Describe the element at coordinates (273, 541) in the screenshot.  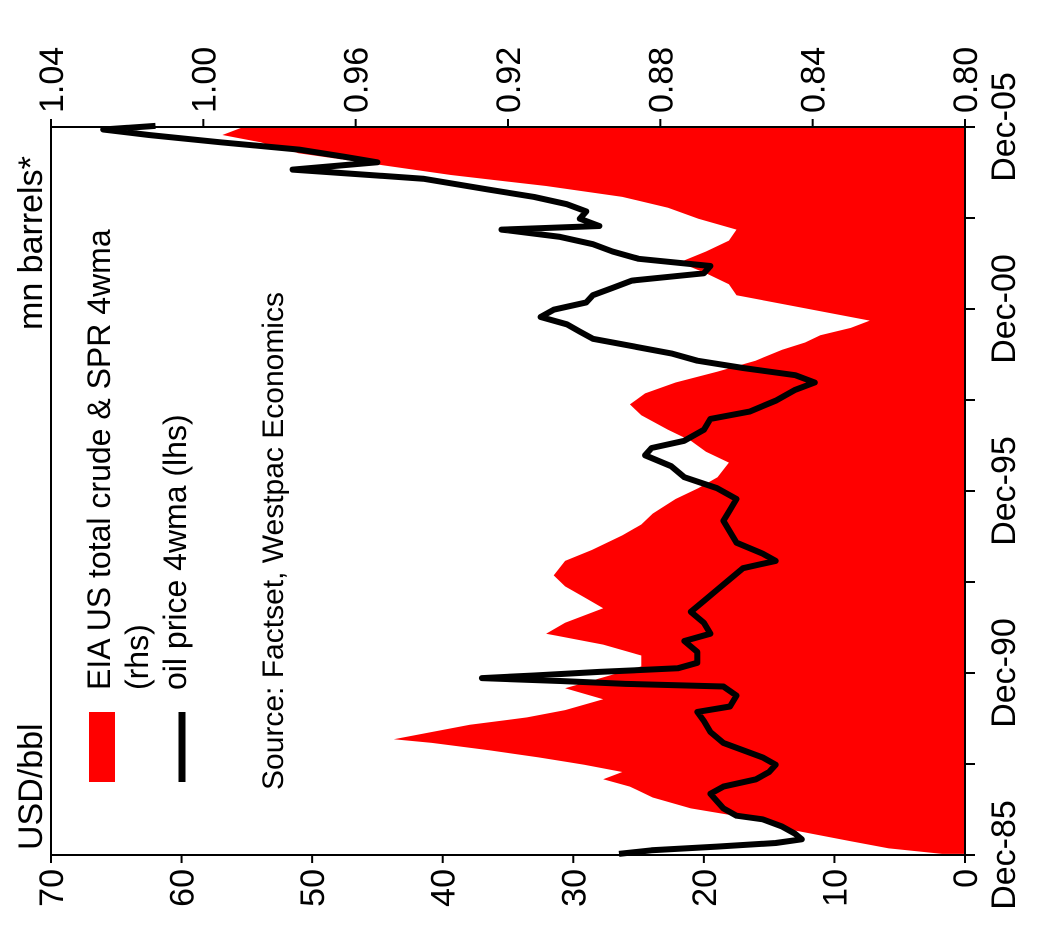
I see `source-note: Source: Factset, Westpac Economics` at that location.